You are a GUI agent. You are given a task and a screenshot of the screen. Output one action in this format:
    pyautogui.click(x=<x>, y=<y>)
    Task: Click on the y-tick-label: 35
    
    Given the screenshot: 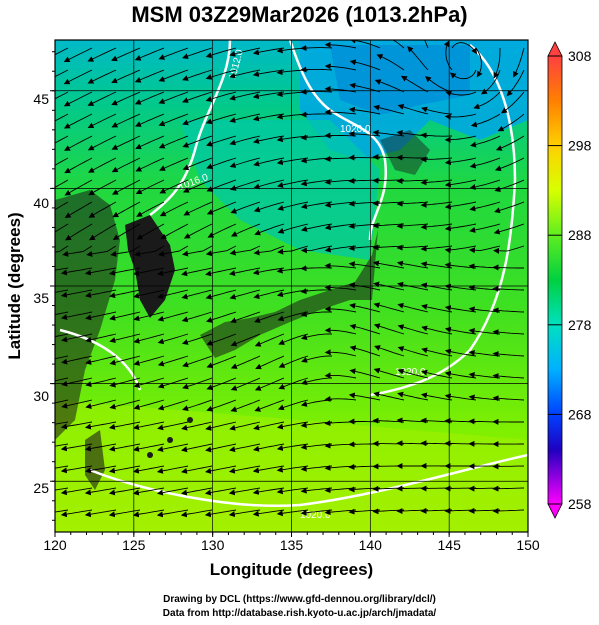 What is the action you would take?
    pyautogui.click(x=41, y=298)
    